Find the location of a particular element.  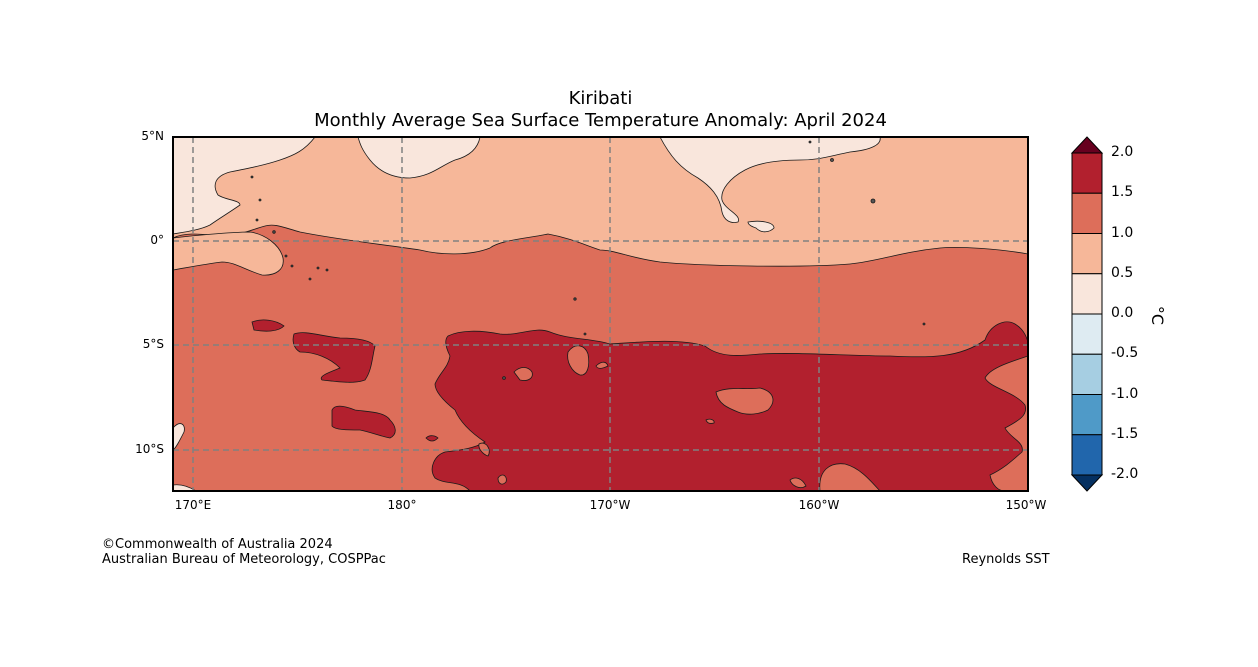

lon-label-150w: 150°W is located at coordinates (1026, 505).